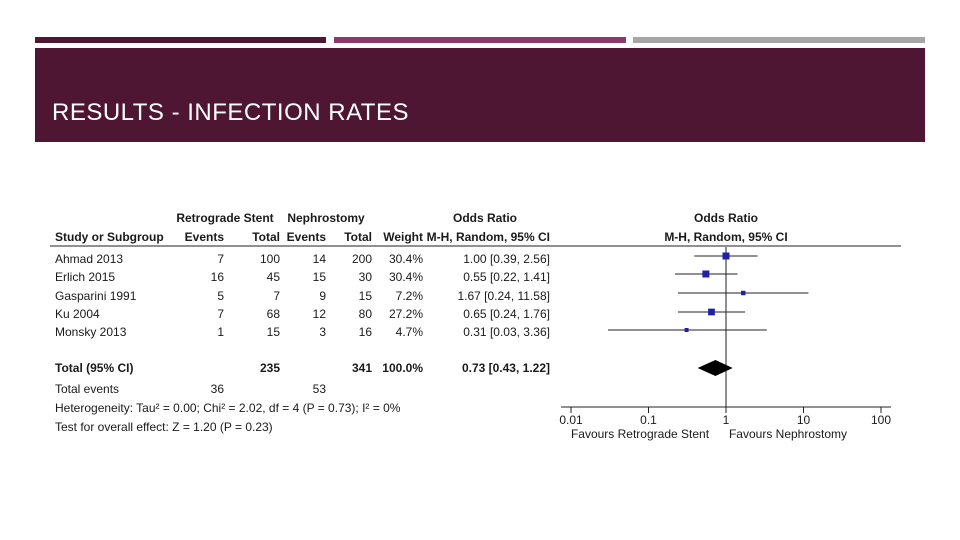 This screenshot has width=960, height=540. I want to click on total-1: 68, so click(274, 314).